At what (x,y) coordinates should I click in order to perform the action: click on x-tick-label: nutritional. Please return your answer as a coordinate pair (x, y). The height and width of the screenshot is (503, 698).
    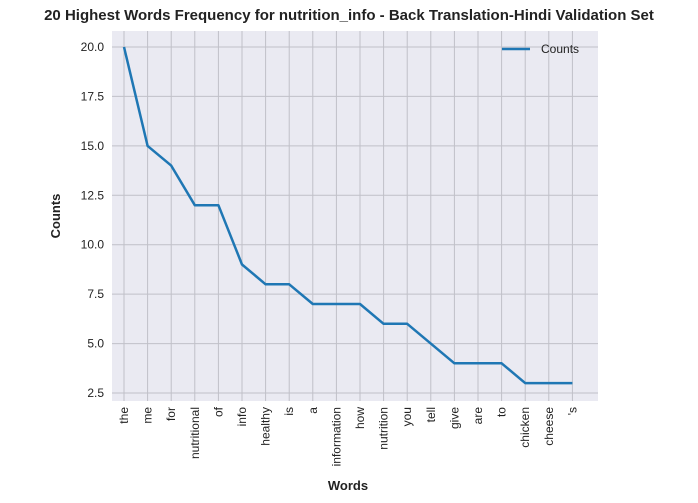
    Looking at the image, I should click on (195, 433).